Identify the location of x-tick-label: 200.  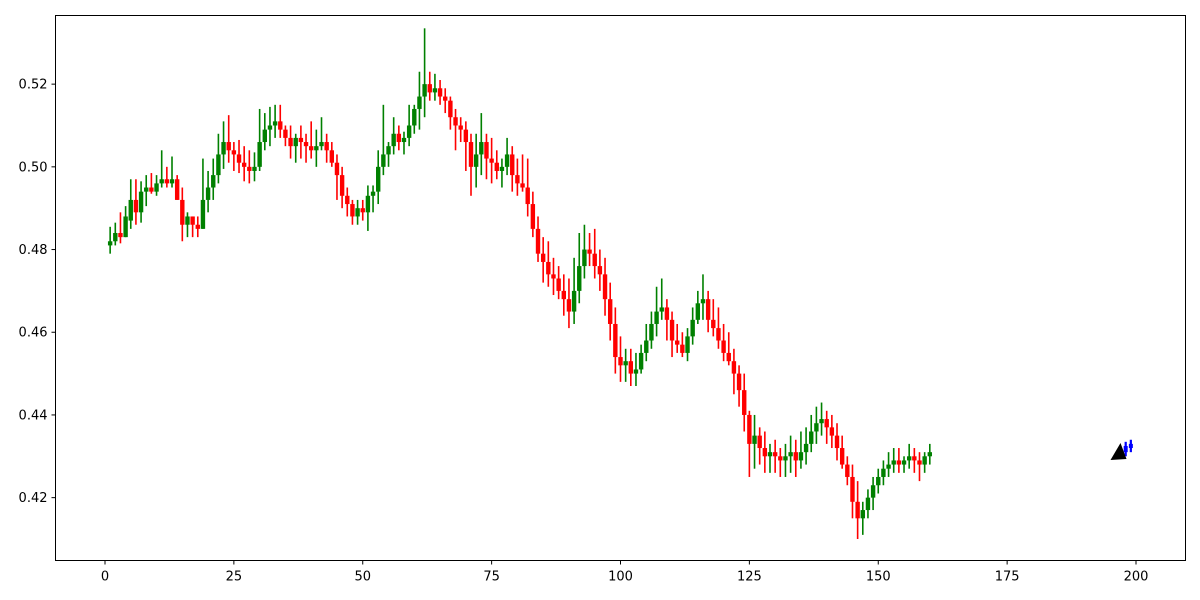
(1136, 577).